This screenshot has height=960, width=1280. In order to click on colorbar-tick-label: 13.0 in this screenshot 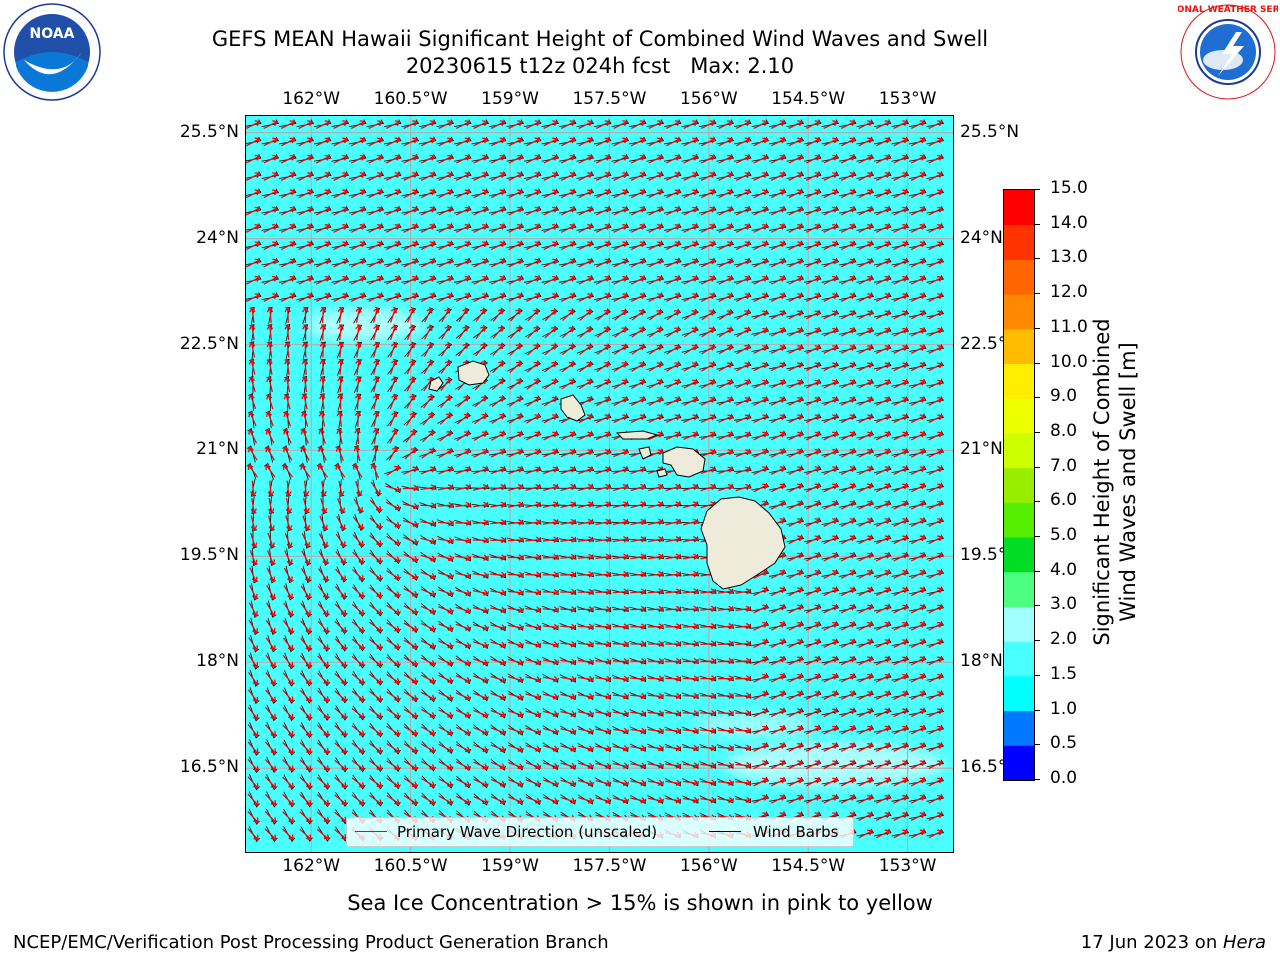, I will do `click(1069, 257)`.